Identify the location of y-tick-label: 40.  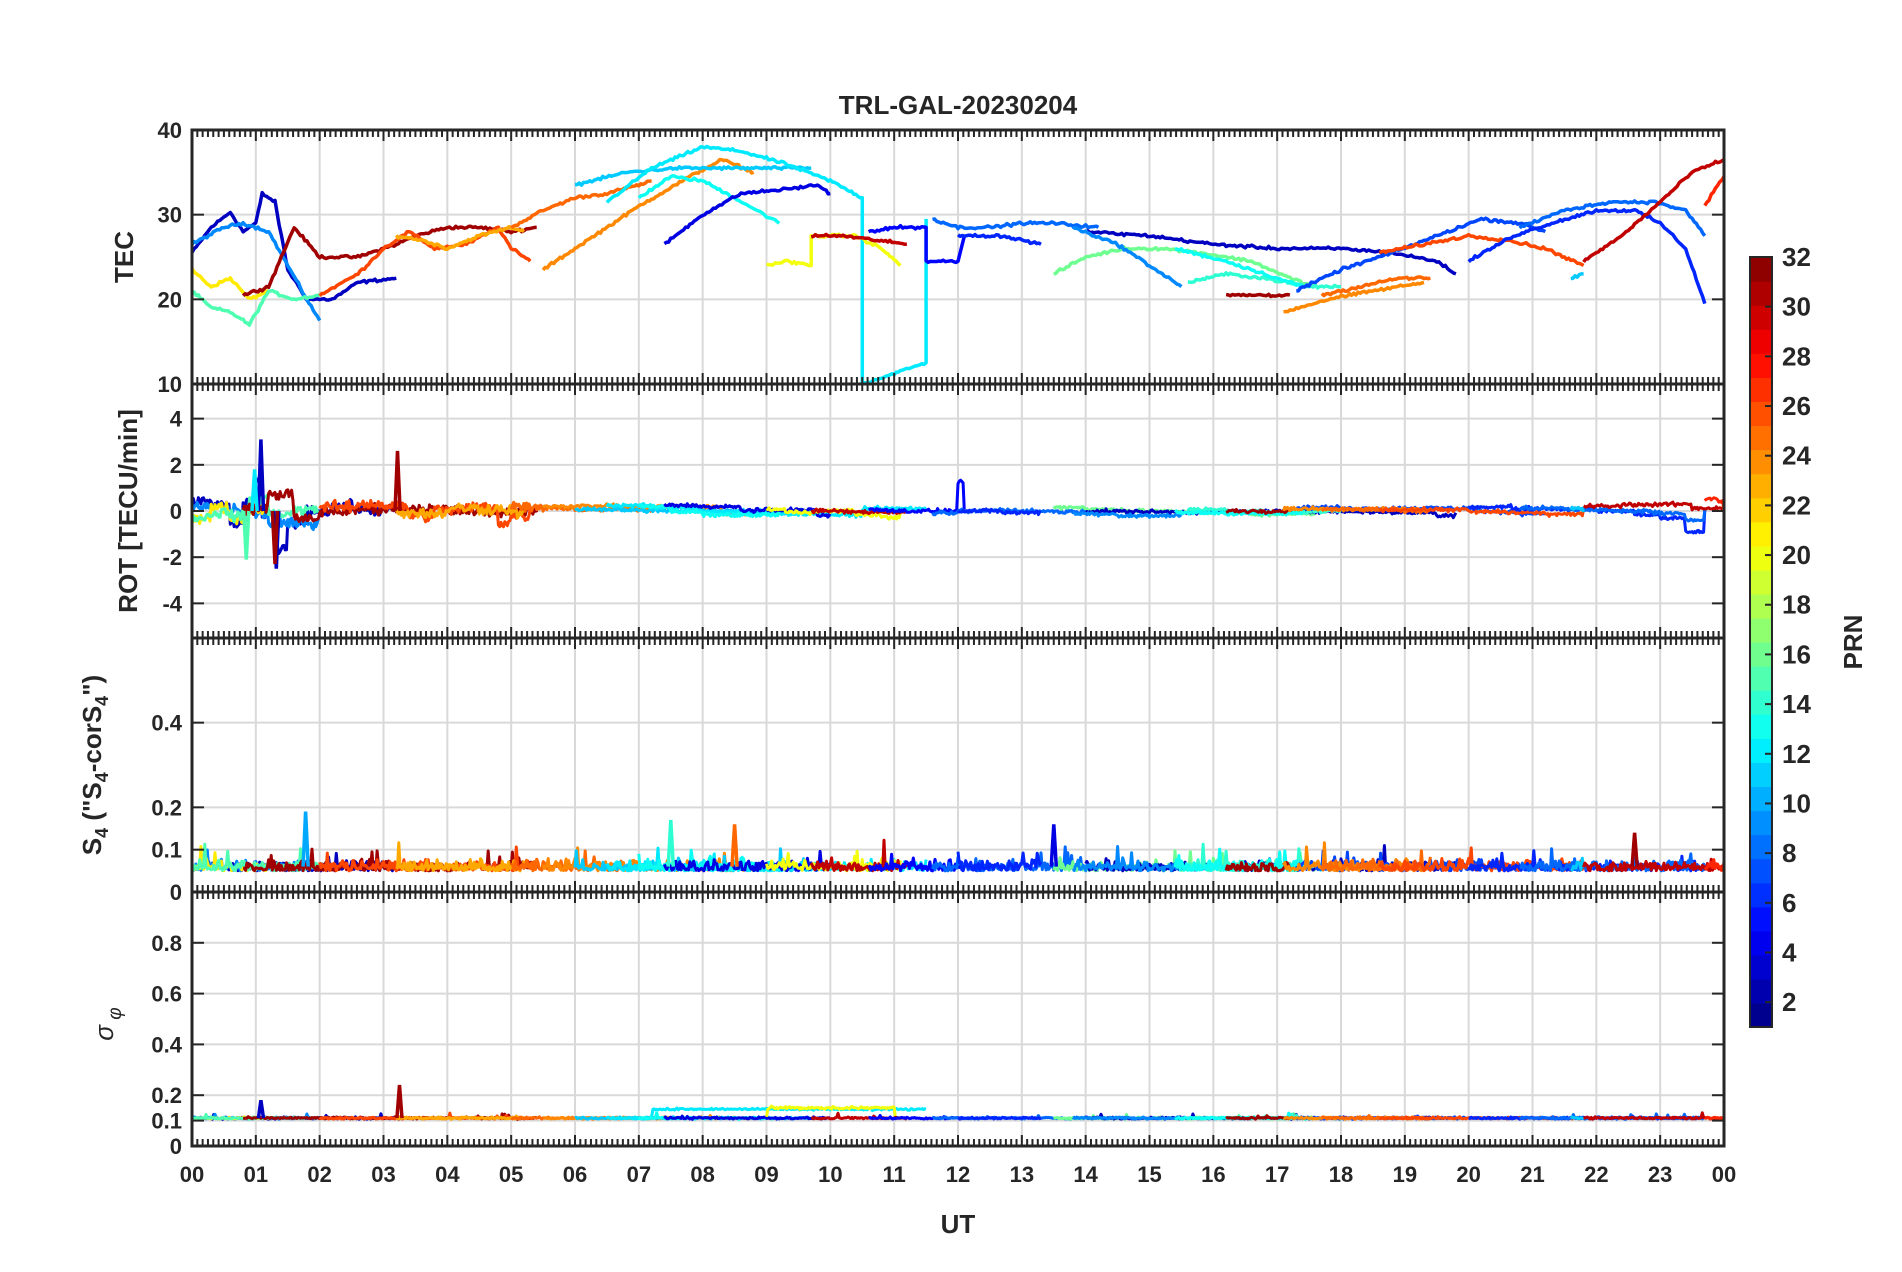
(170, 130).